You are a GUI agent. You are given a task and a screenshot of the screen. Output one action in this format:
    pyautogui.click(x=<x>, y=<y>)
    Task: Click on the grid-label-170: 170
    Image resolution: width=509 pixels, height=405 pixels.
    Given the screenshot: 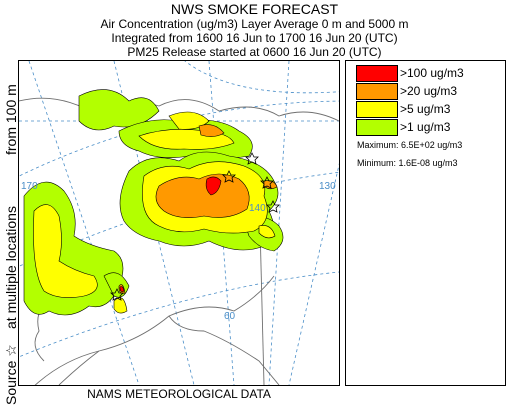 What is the action you would take?
    pyautogui.click(x=29, y=186)
    